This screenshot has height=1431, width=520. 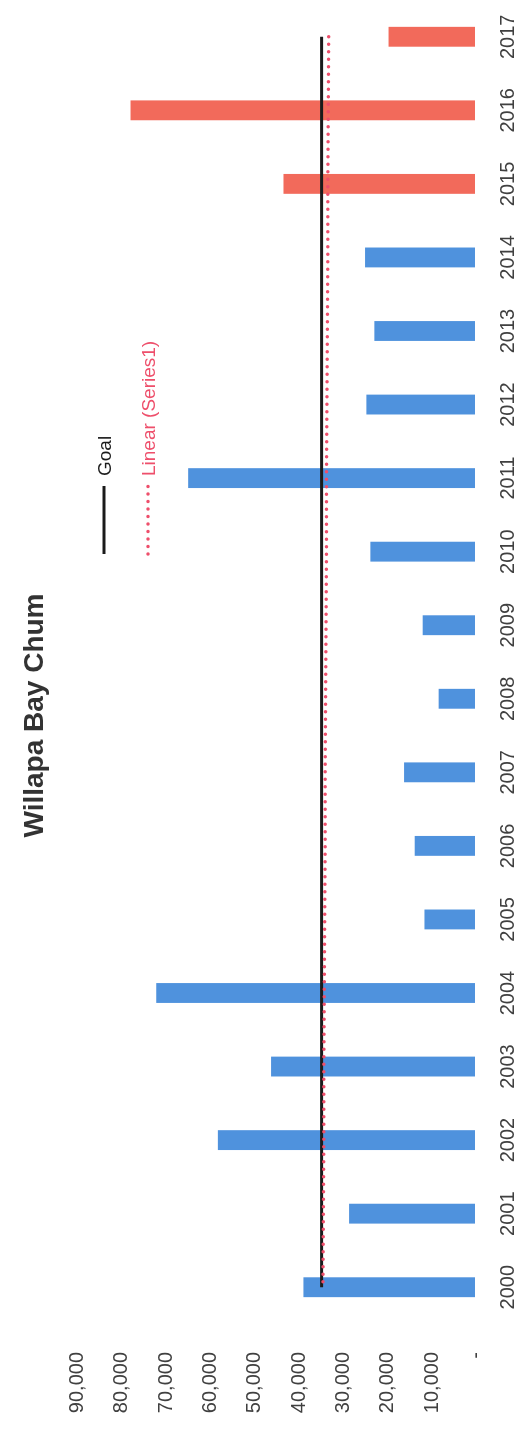 I want to click on text: Goal, so click(x=104, y=455).